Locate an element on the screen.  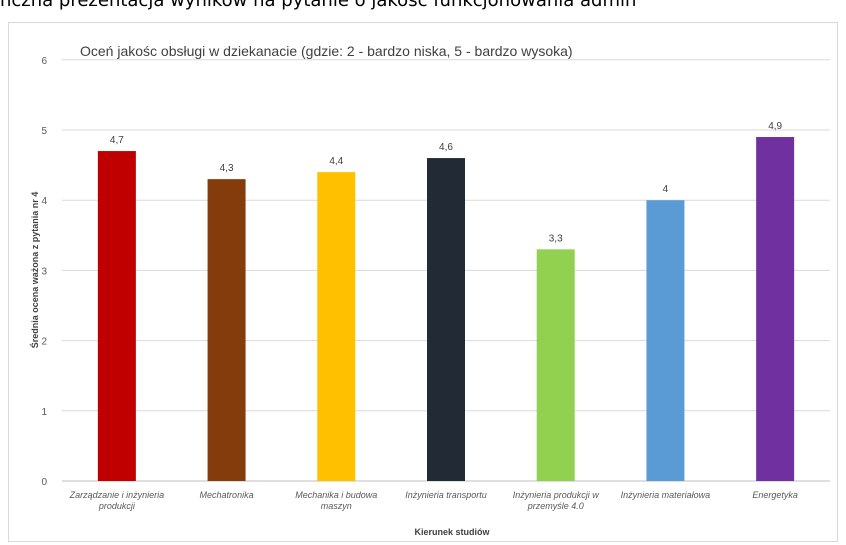
y-tick-label: 0 is located at coordinates (44, 482).